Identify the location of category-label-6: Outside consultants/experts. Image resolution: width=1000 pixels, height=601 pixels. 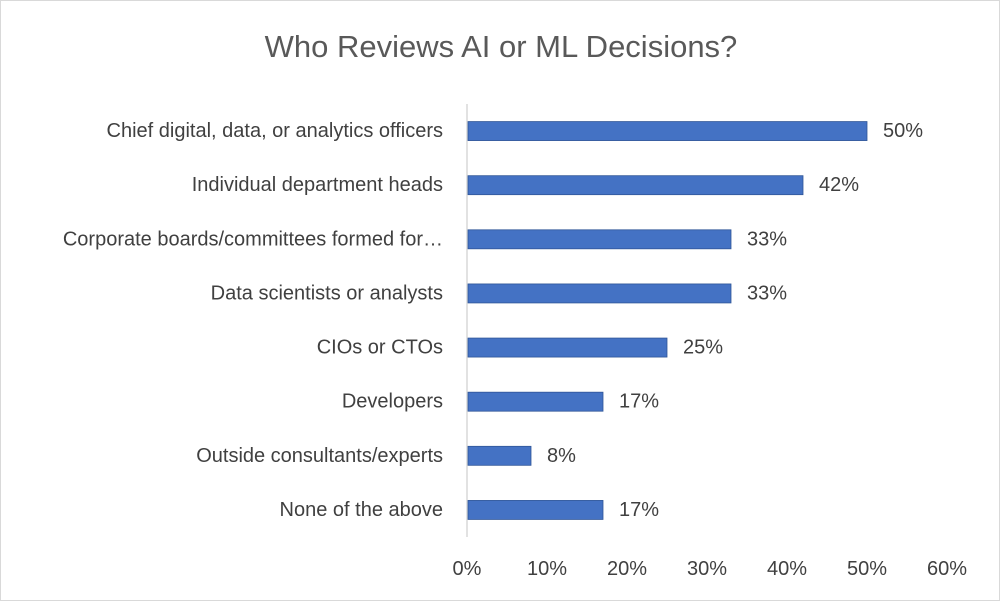
(319, 456).